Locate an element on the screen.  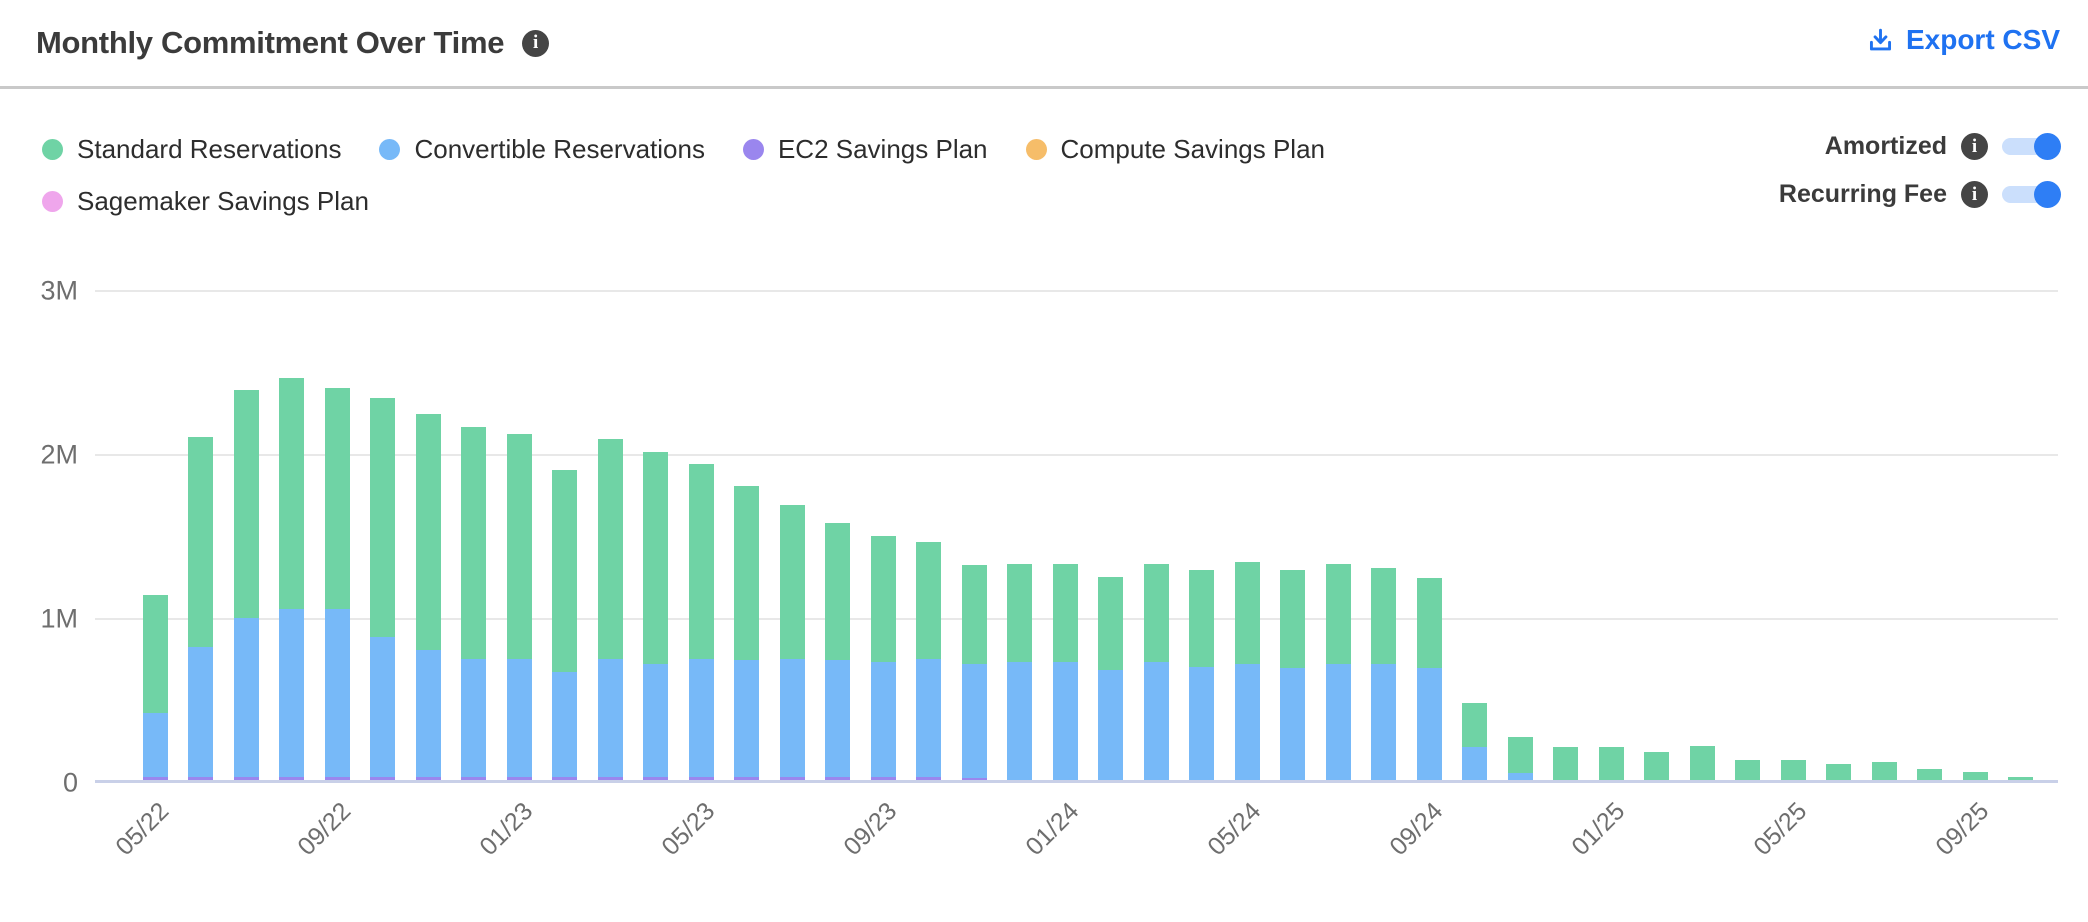
recurring-fee-info-icon: i is located at coordinates (1974, 194).